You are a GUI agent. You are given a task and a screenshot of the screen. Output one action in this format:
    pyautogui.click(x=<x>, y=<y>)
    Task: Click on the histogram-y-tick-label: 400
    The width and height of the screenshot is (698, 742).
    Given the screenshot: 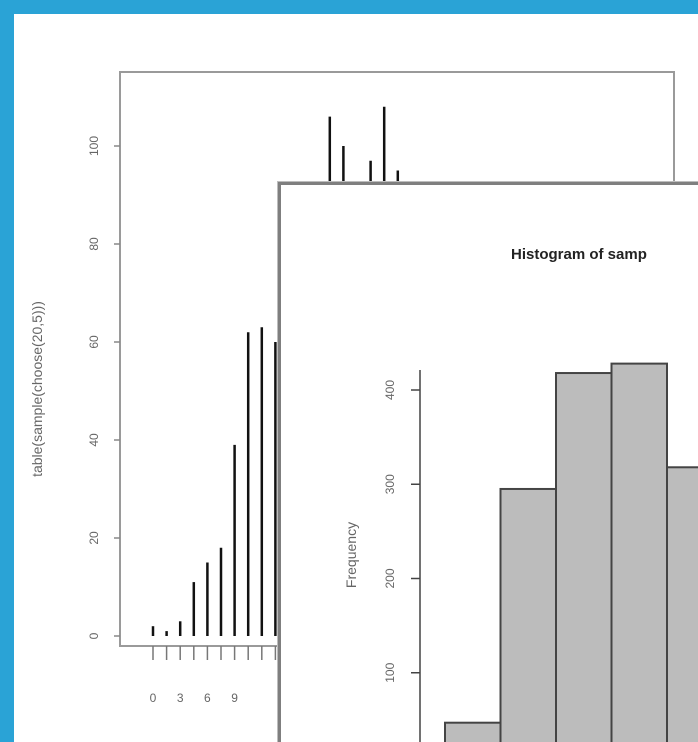 What is the action you would take?
    pyautogui.click(x=390, y=390)
    